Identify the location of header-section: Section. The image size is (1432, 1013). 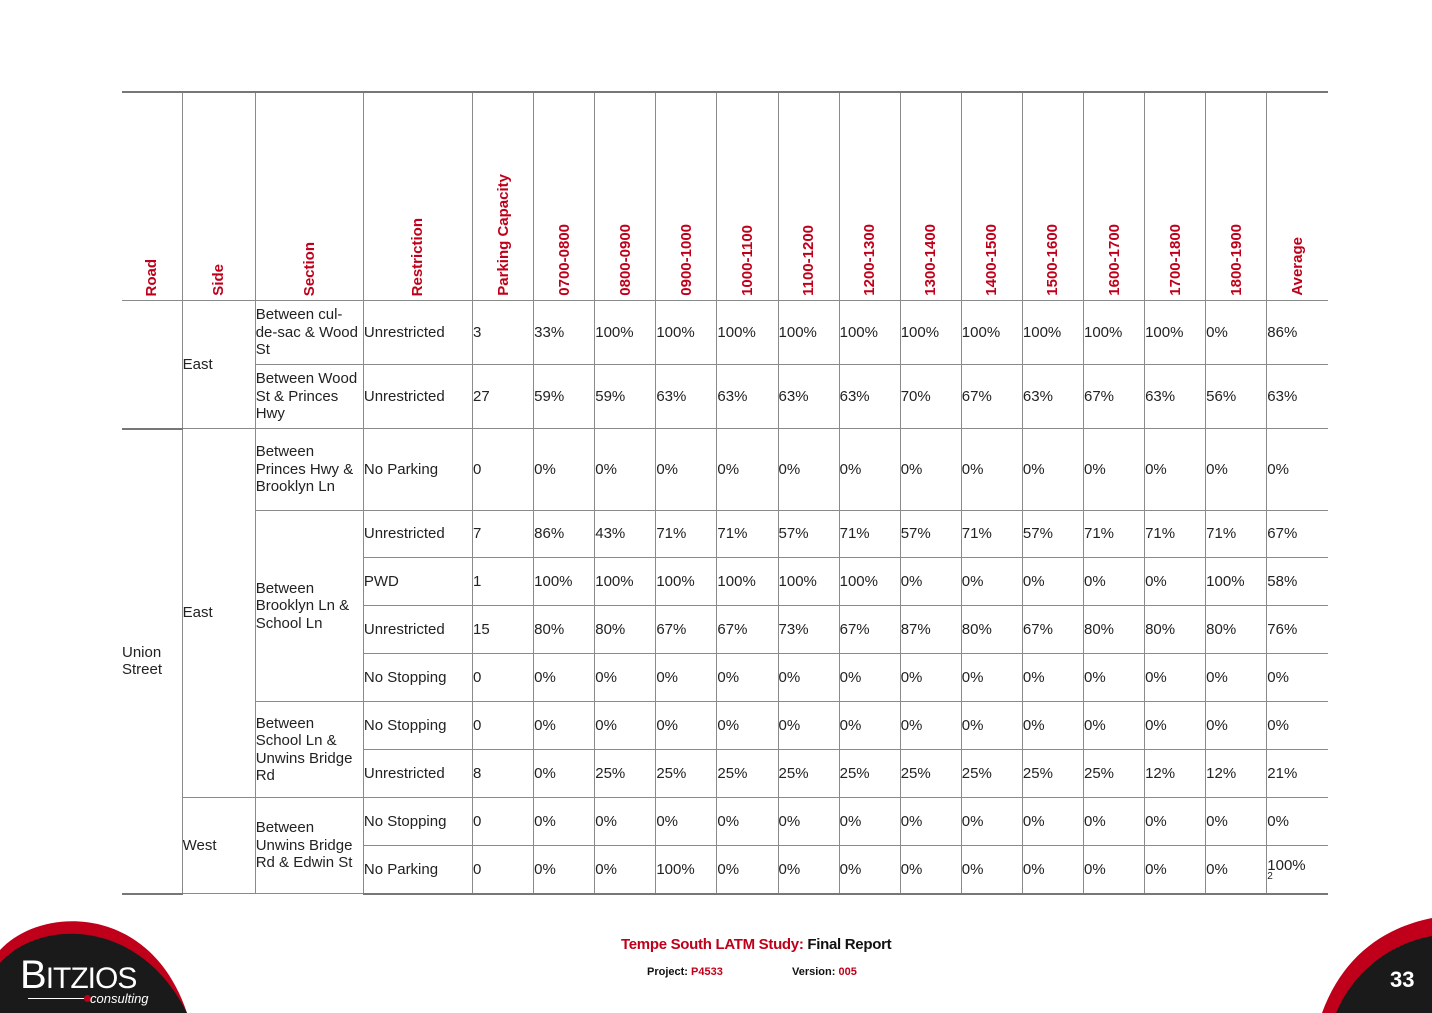
(309, 196).